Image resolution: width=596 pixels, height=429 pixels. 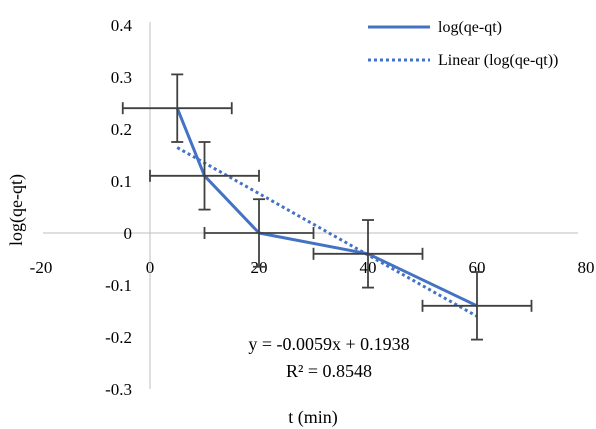 I want to click on x-tick-label: 0, so click(x=150, y=267).